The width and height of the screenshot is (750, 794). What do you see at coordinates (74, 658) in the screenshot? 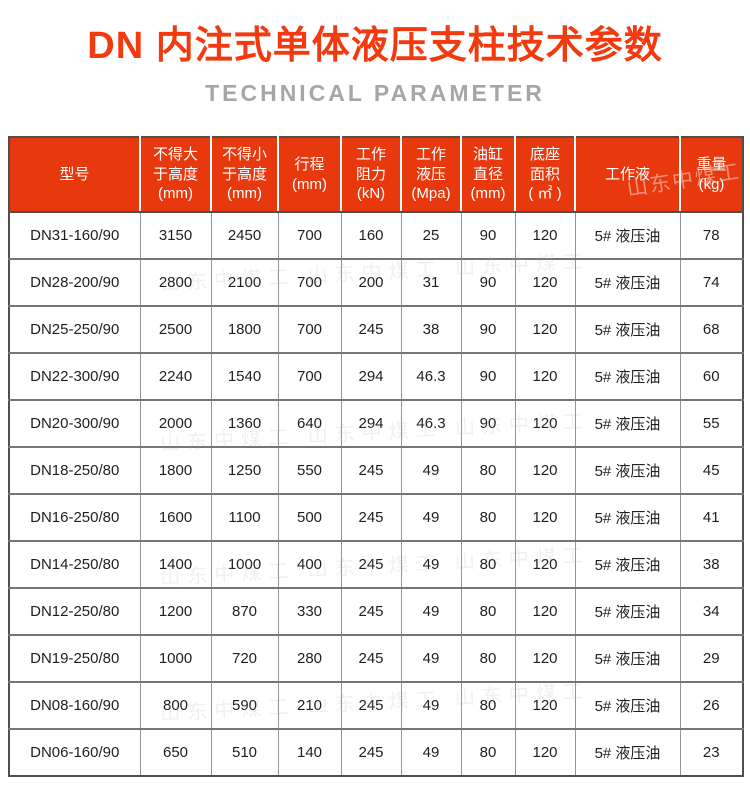
I see `model-cell: DN19-250/80` at bounding box center [74, 658].